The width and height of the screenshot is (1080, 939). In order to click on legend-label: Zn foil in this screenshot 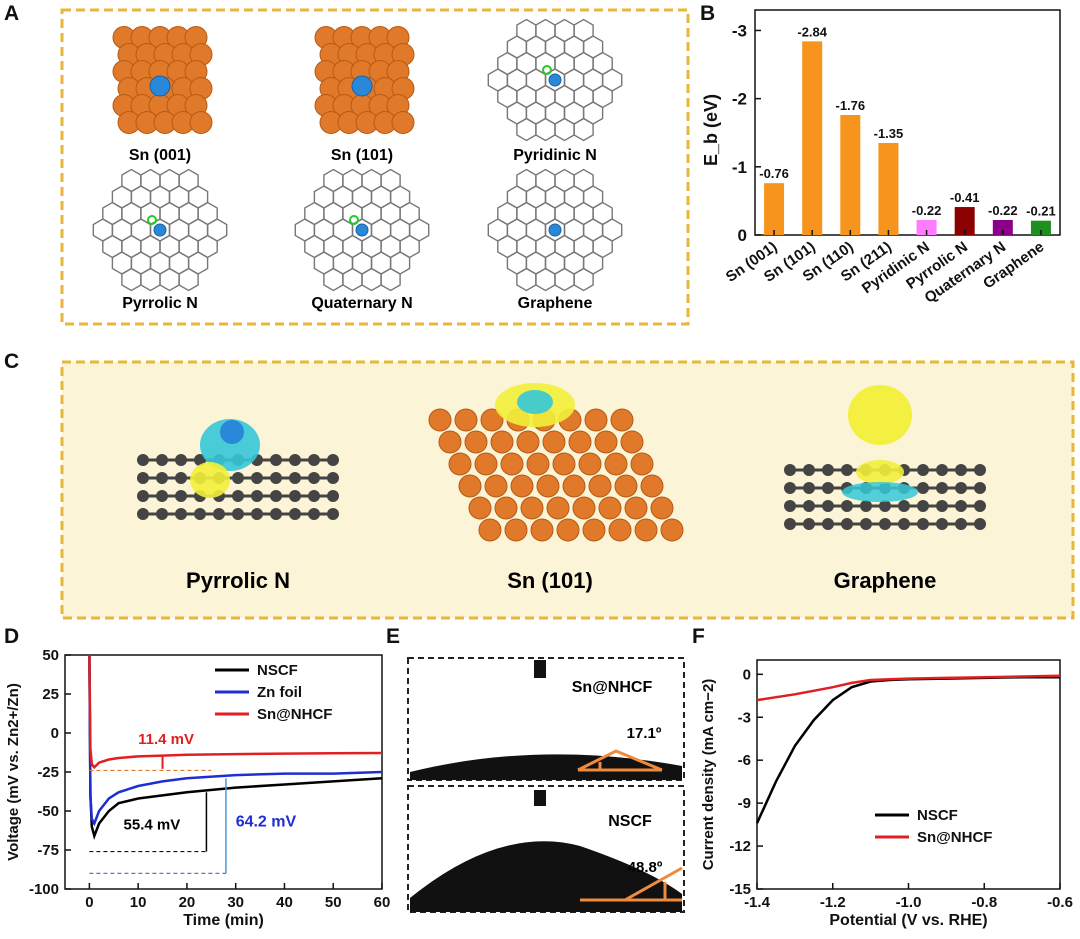, I will do `click(279, 692)`.